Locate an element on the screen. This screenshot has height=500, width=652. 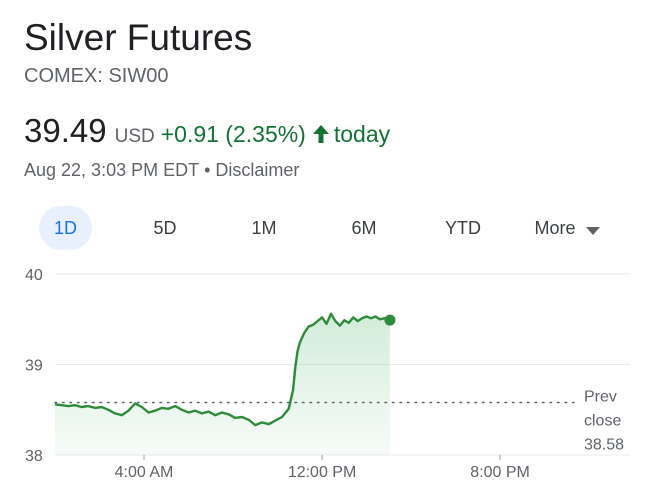
prev-close-label: close is located at coordinates (602, 421).